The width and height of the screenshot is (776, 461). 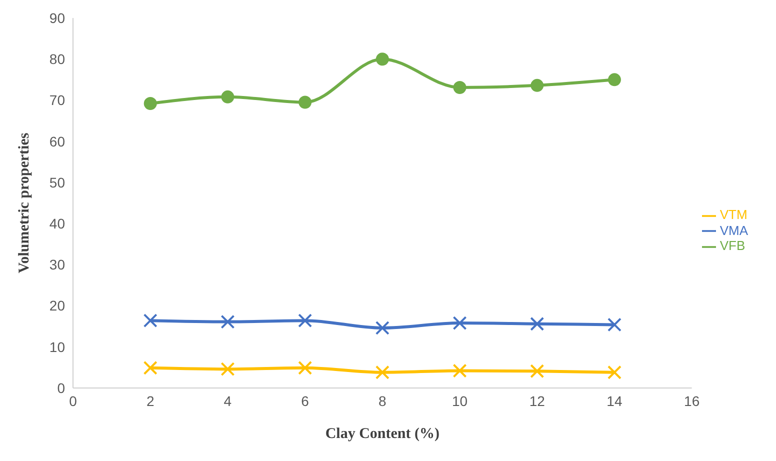 I want to click on y-axis-title: Volumetric properties, so click(x=24, y=203).